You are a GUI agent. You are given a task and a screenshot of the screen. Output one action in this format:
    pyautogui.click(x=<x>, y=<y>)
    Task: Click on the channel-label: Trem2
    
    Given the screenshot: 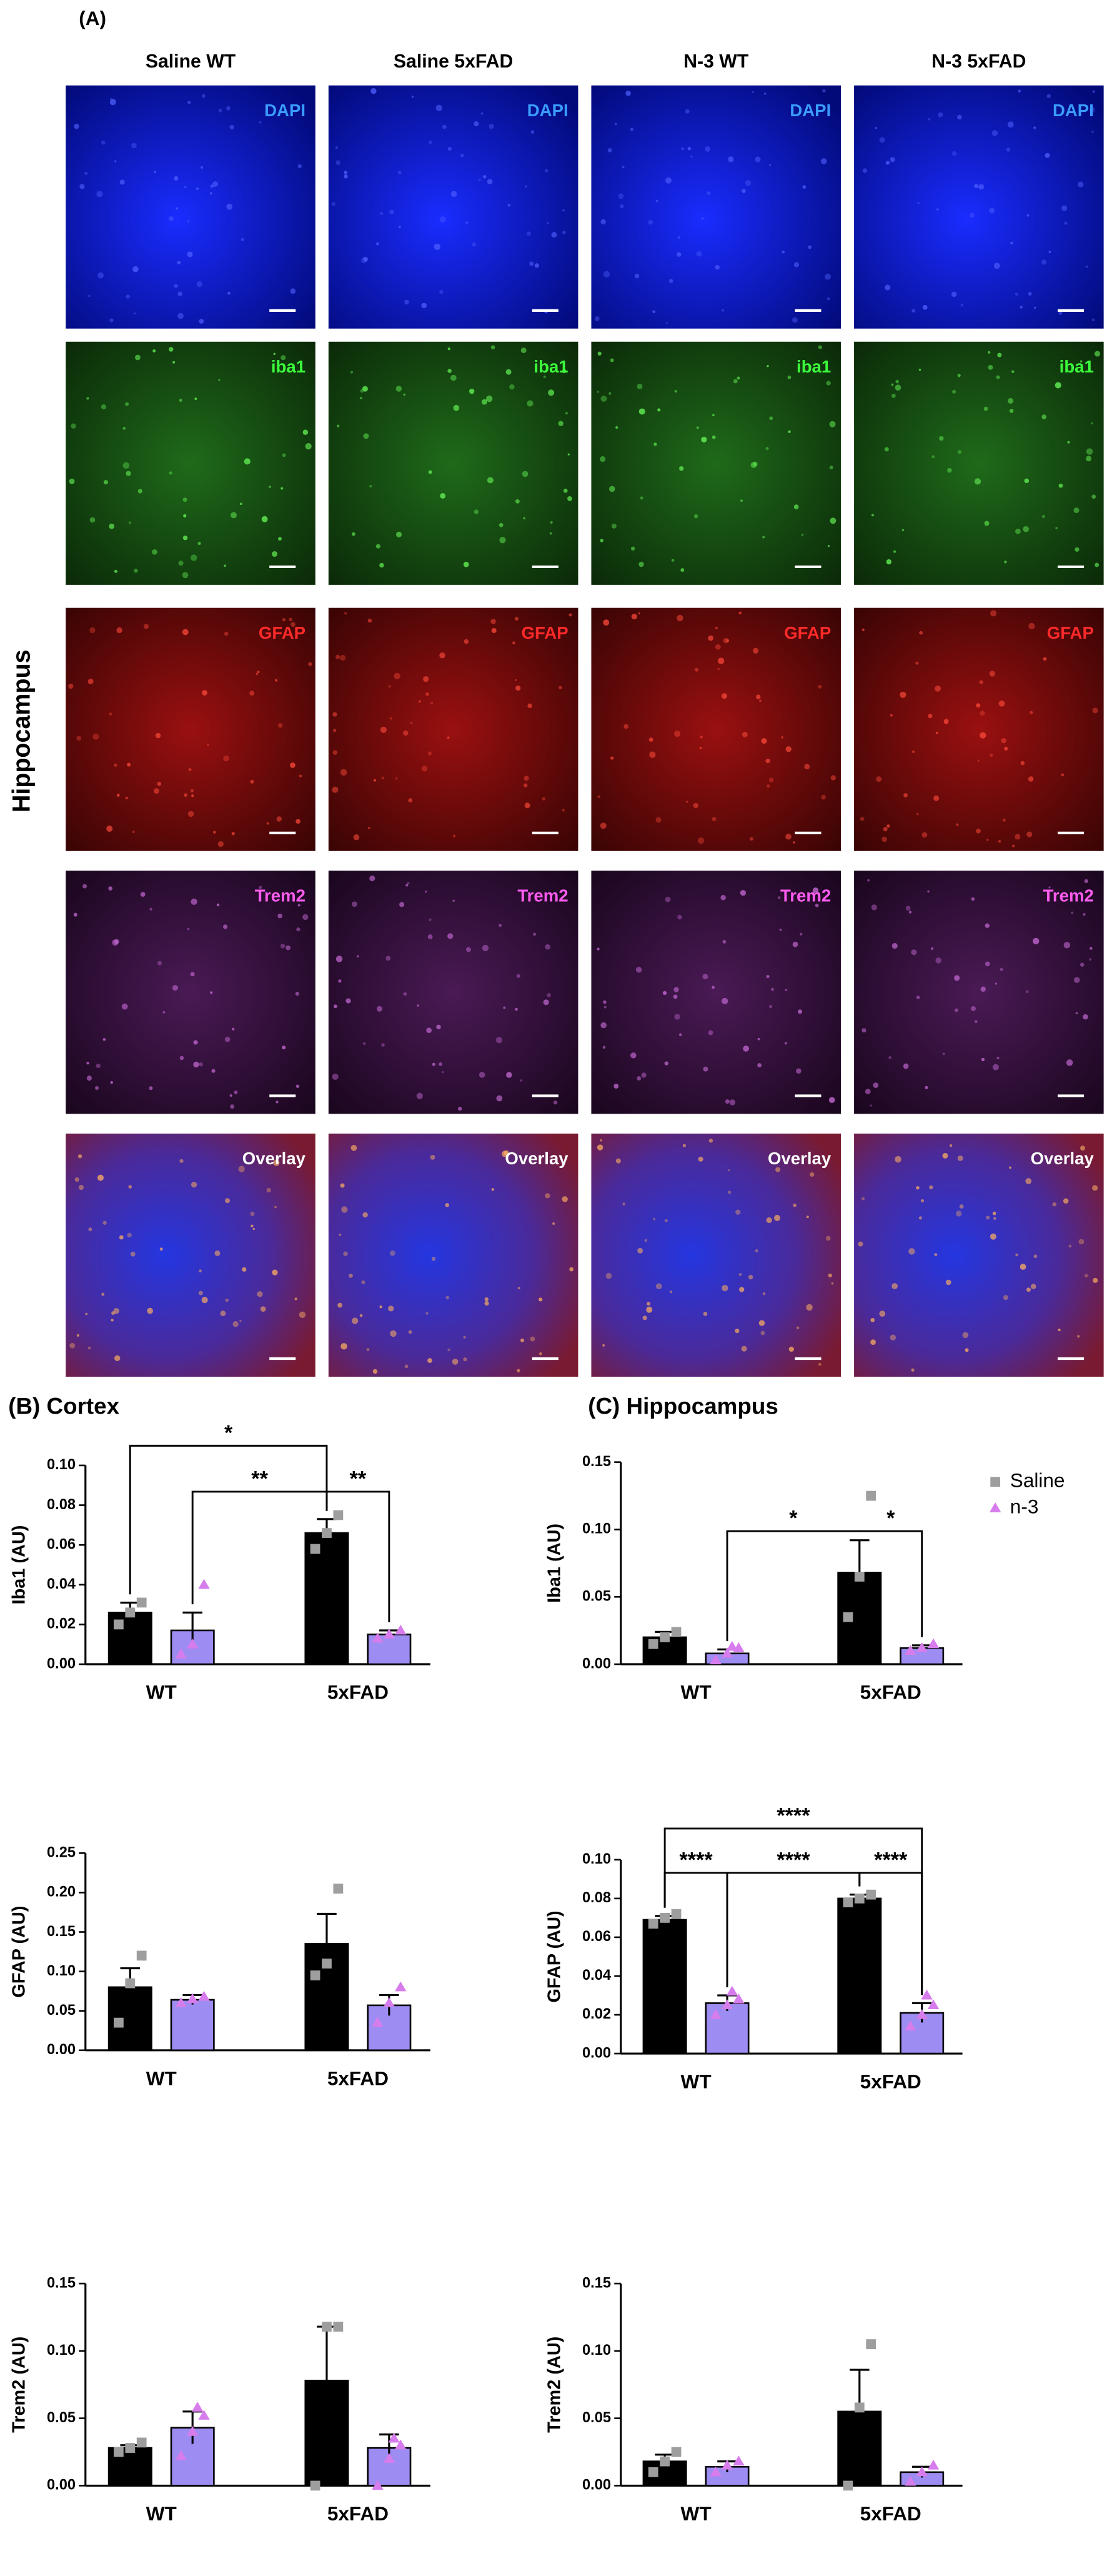 What is the action you would take?
    pyautogui.click(x=1068, y=896)
    